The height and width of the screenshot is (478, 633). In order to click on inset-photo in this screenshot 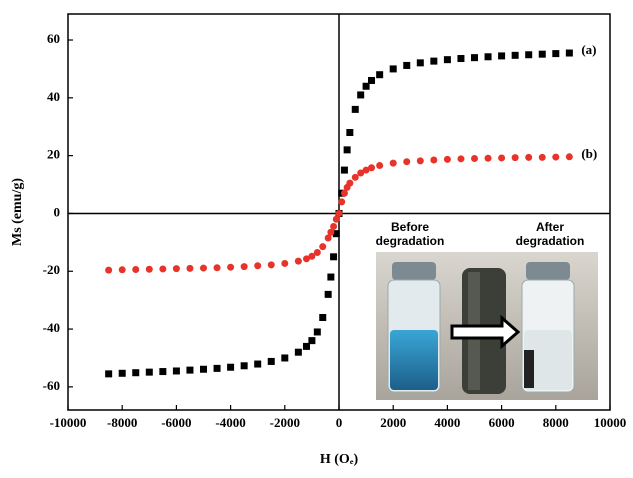, I will do `click(487, 326)`.